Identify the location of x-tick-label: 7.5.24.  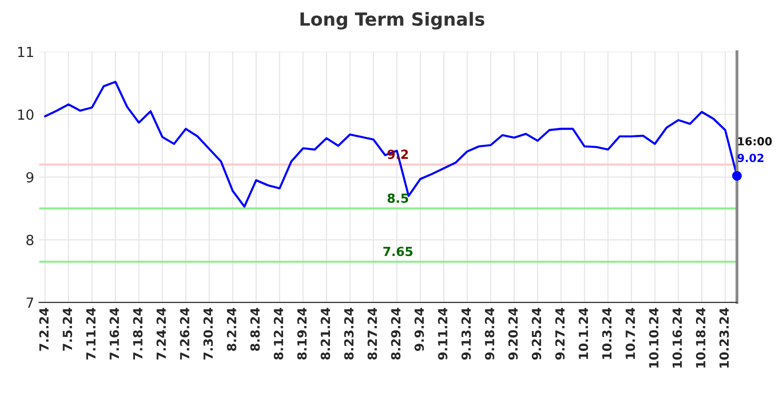
(67, 329).